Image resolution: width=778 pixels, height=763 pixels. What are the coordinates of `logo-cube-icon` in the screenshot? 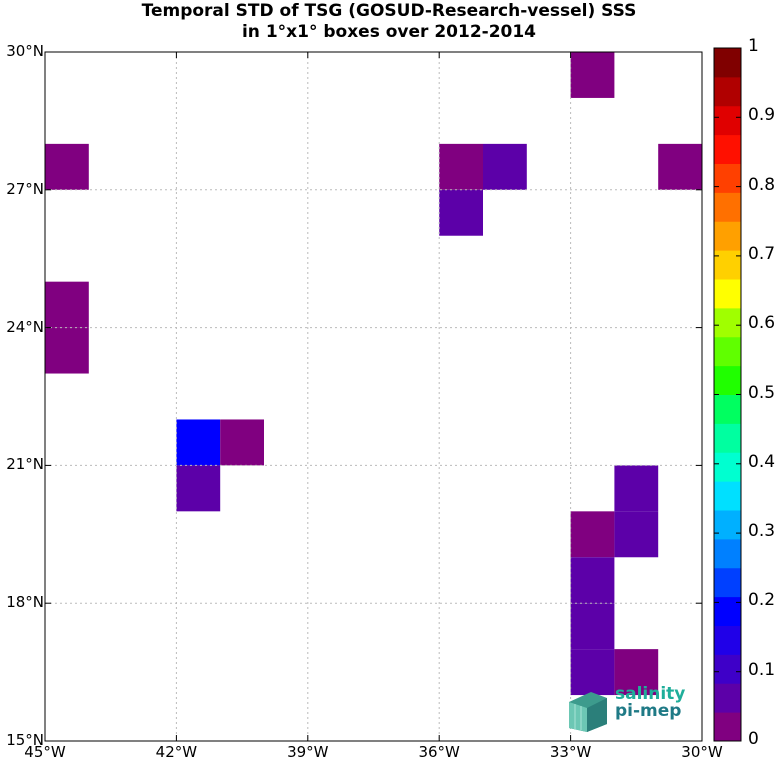 It's located at (588, 712).